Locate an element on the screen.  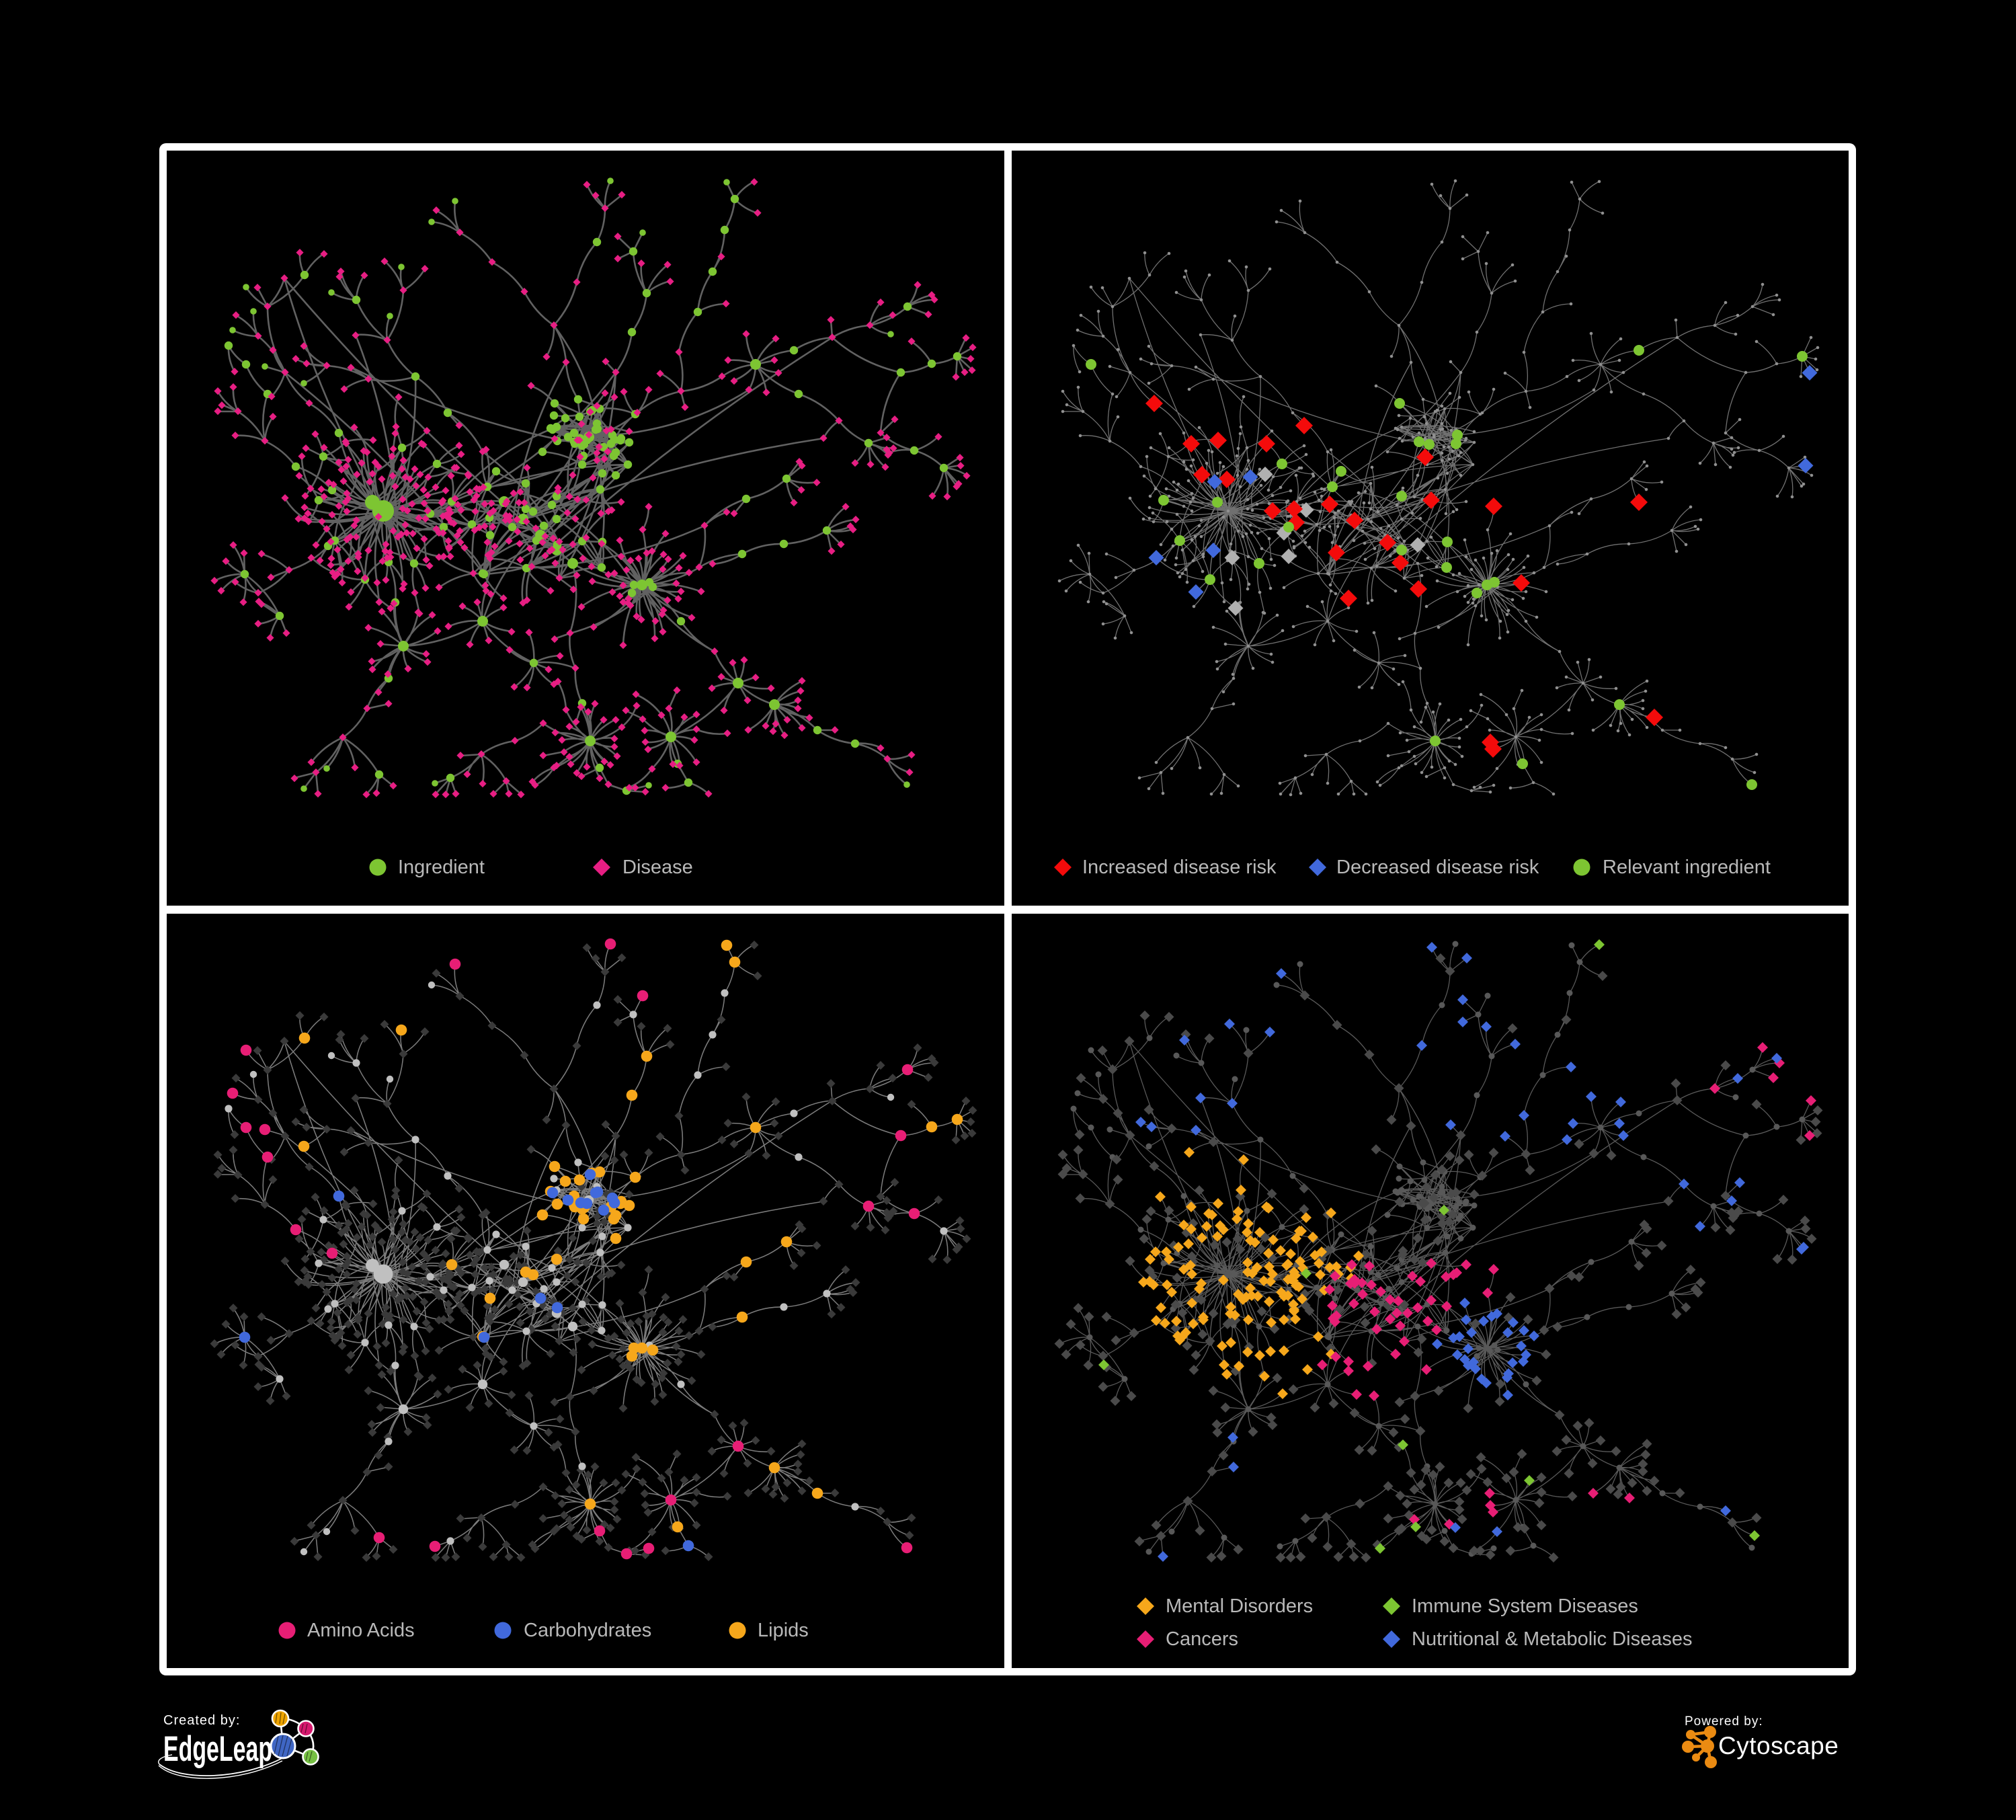
svg-text: Immune System Diseases is located at coordinates (1525, 1606).